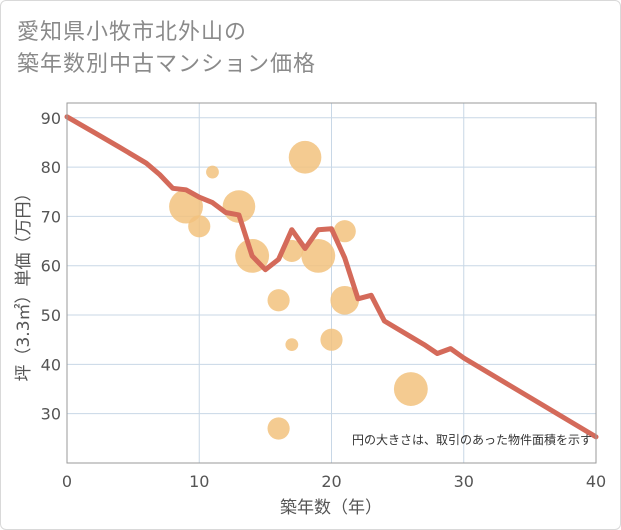  Describe the element at coordinates (331, 508) in the screenshot. I see `x-axis-label: 築年数（年）` at that location.